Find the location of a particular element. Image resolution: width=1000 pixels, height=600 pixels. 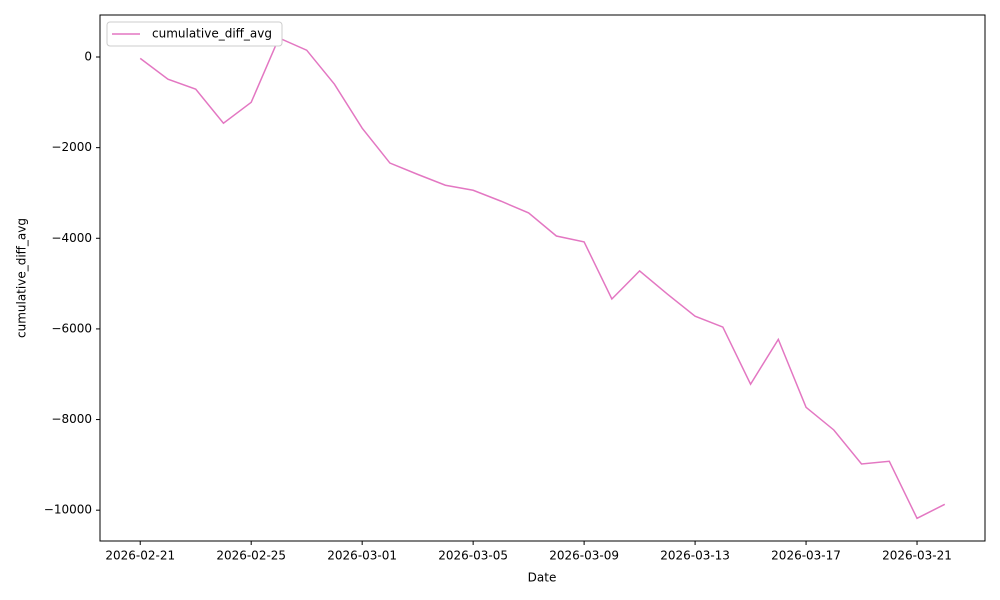

legend-label: cumulative_diff_avg is located at coordinates (212, 34).